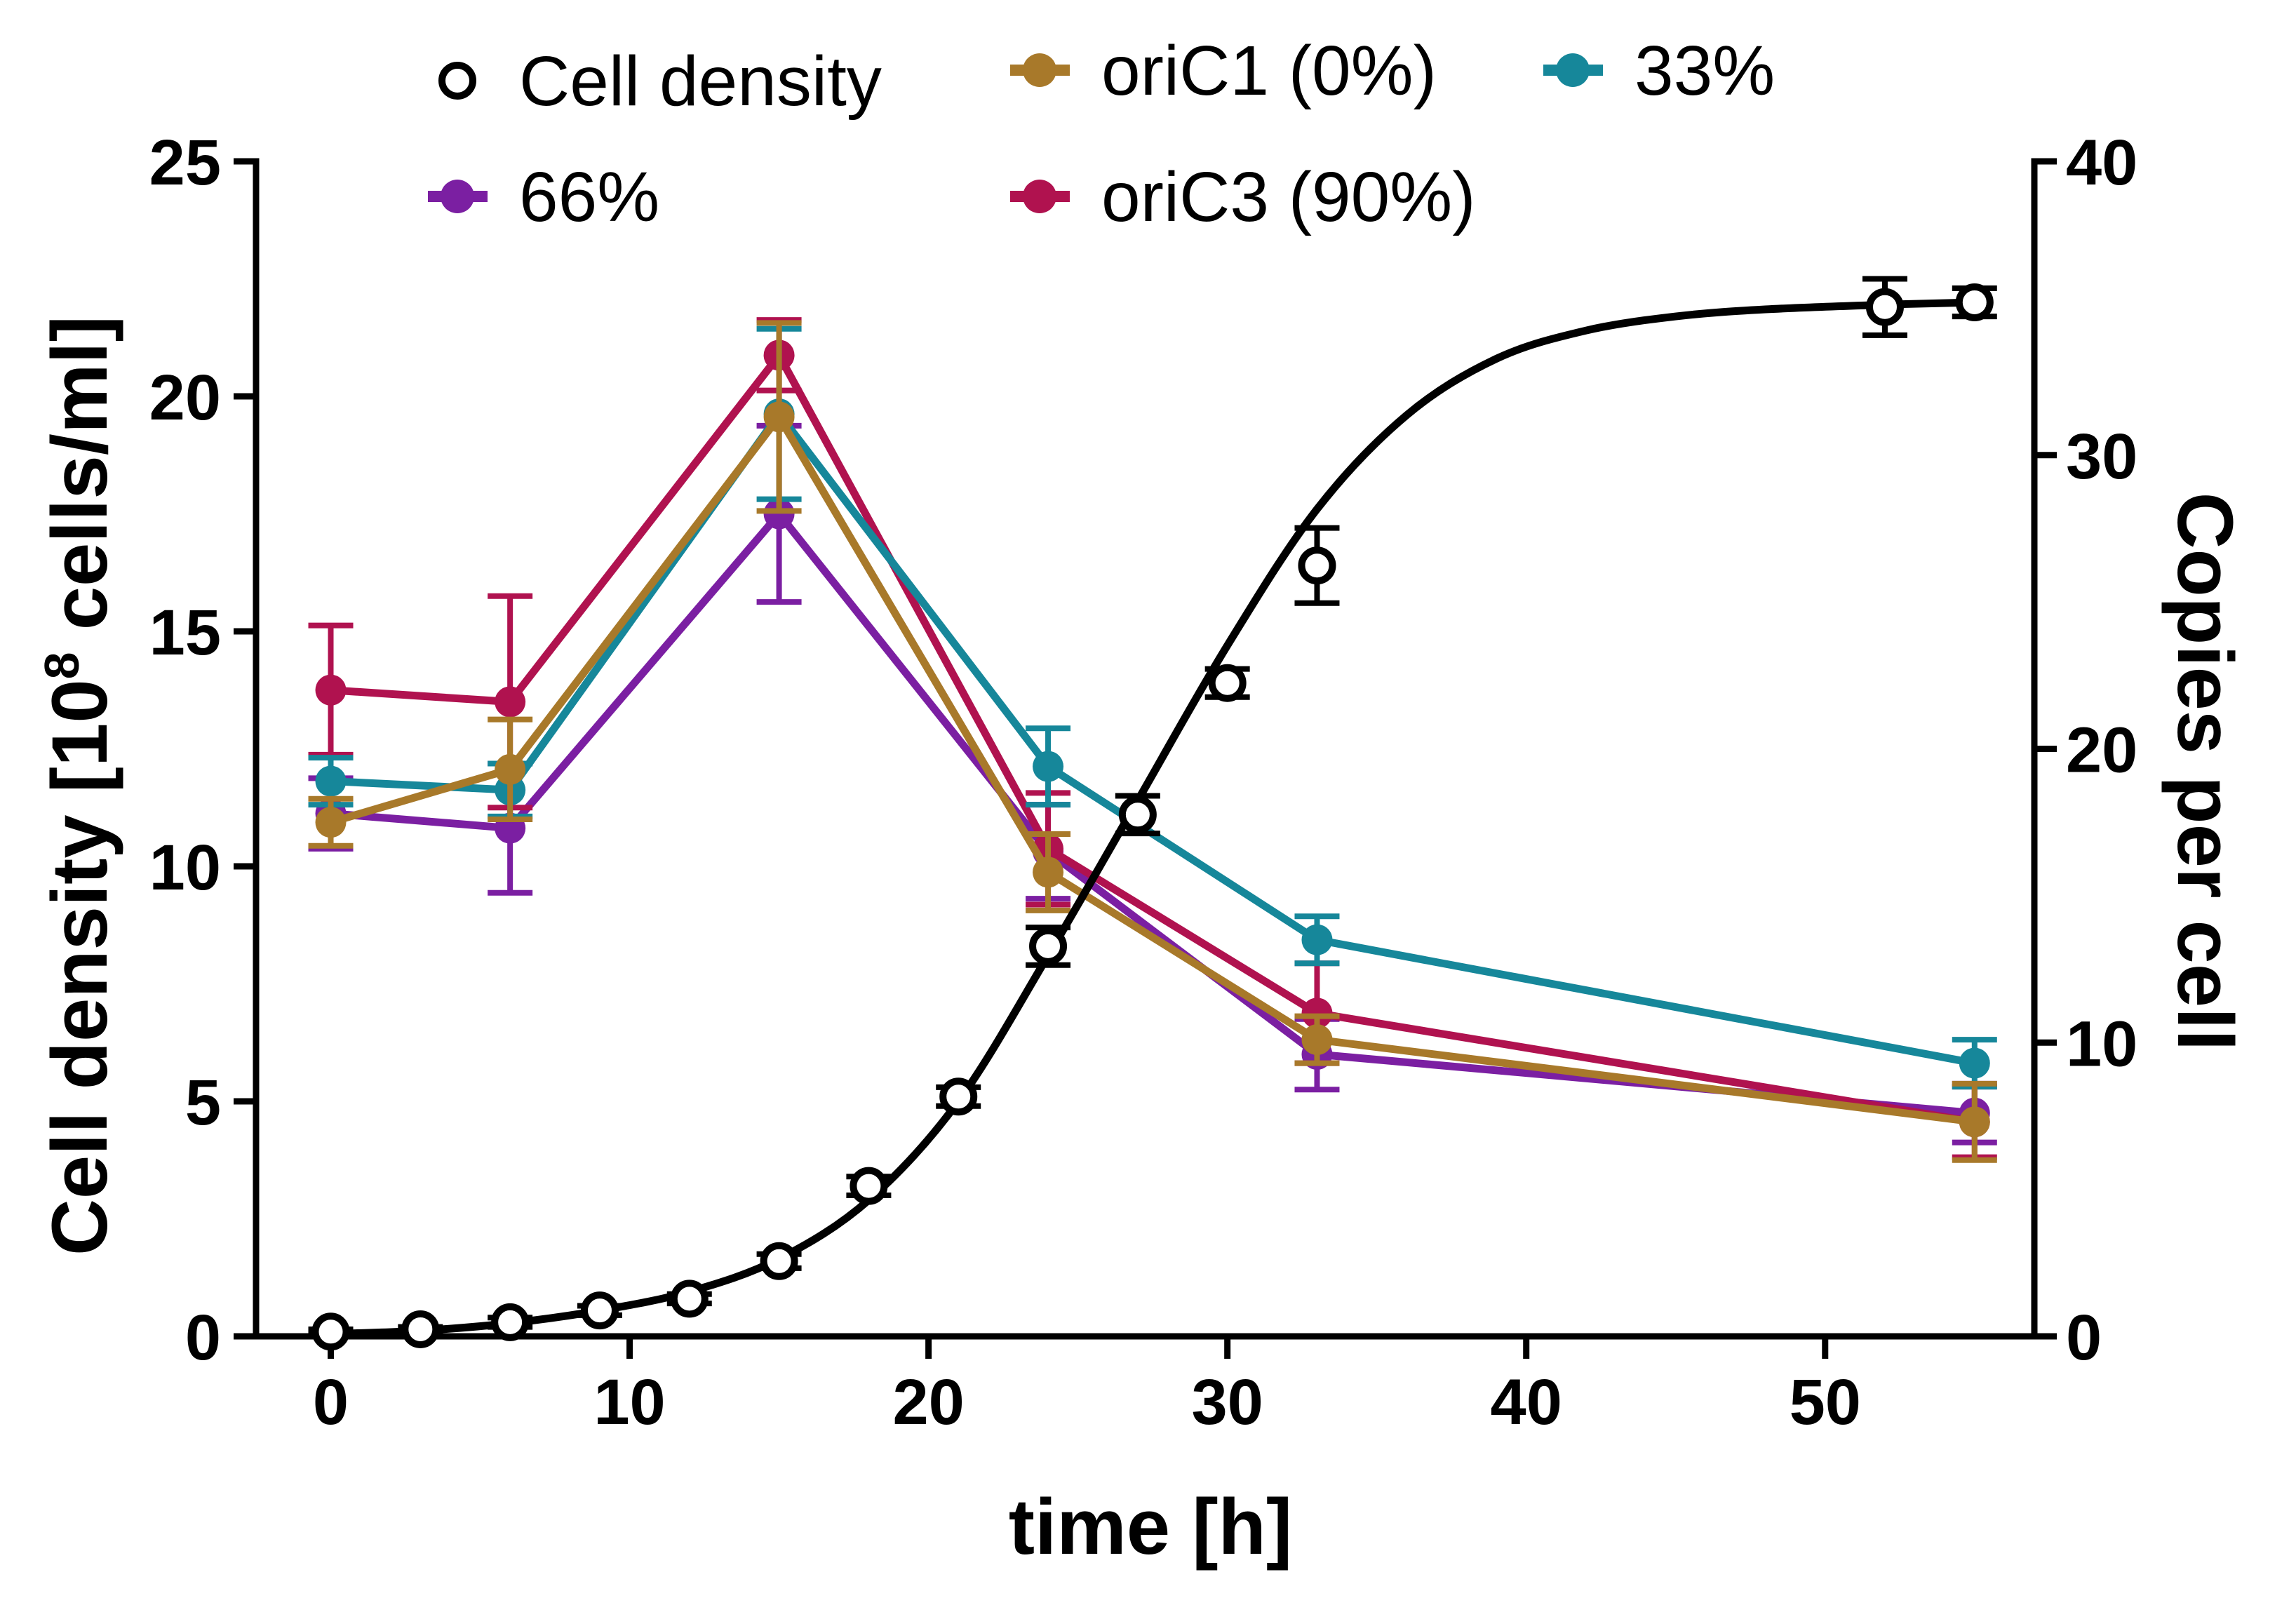 The image size is (2296, 1605). What do you see at coordinates (1825, 1402) in the screenshot?
I see `x-tick-label: 50` at bounding box center [1825, 1402].